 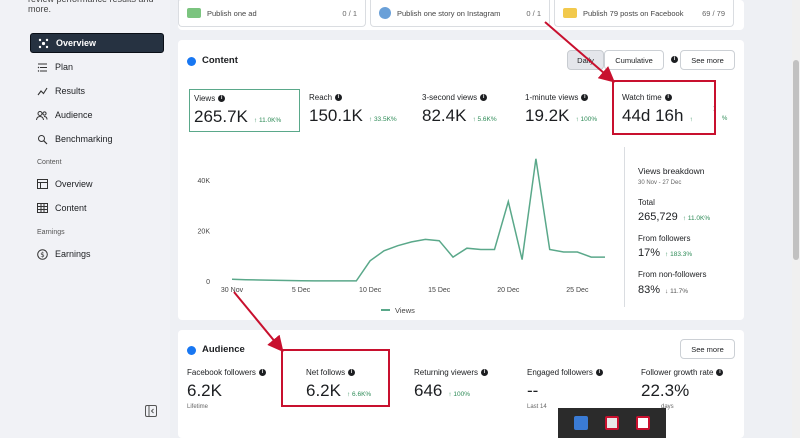 I want to click on metric-1-minute-views: 1-minute views i 19.2K ↑ 100%, so click(x=567, y=110).